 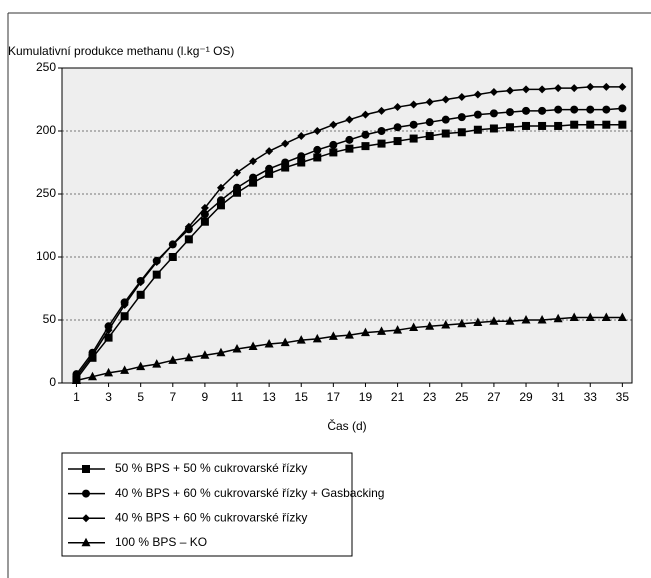 I want to click on x-tick-label: 19, so click(x=366, y=397).